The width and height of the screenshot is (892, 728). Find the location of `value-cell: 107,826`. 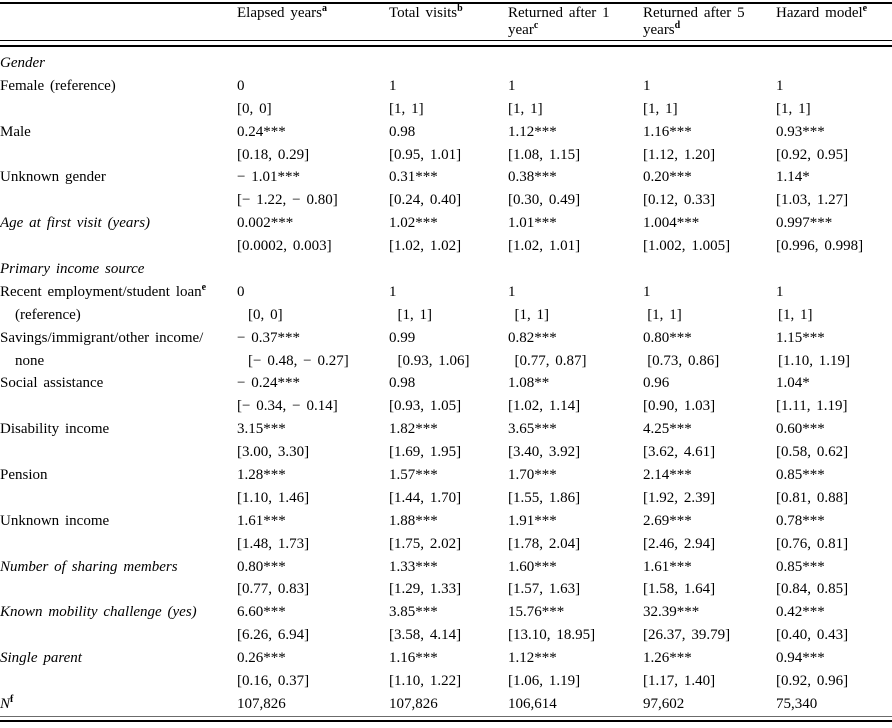

value-cell: 107,826 is located at coordinates (261, 703).